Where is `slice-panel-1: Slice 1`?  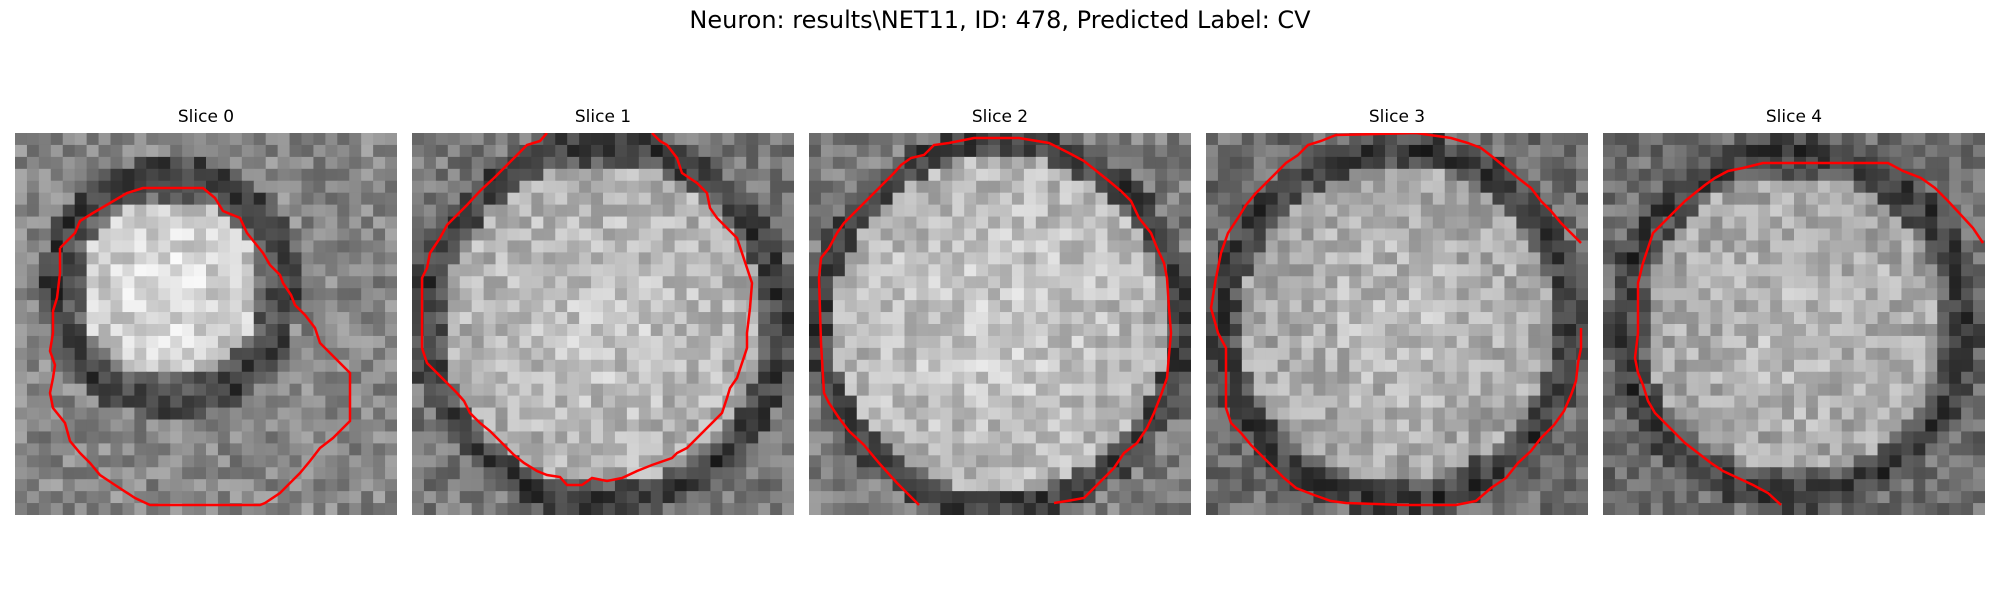 slice-panel-1: Slice 1 is located at coordinates (603, 117).